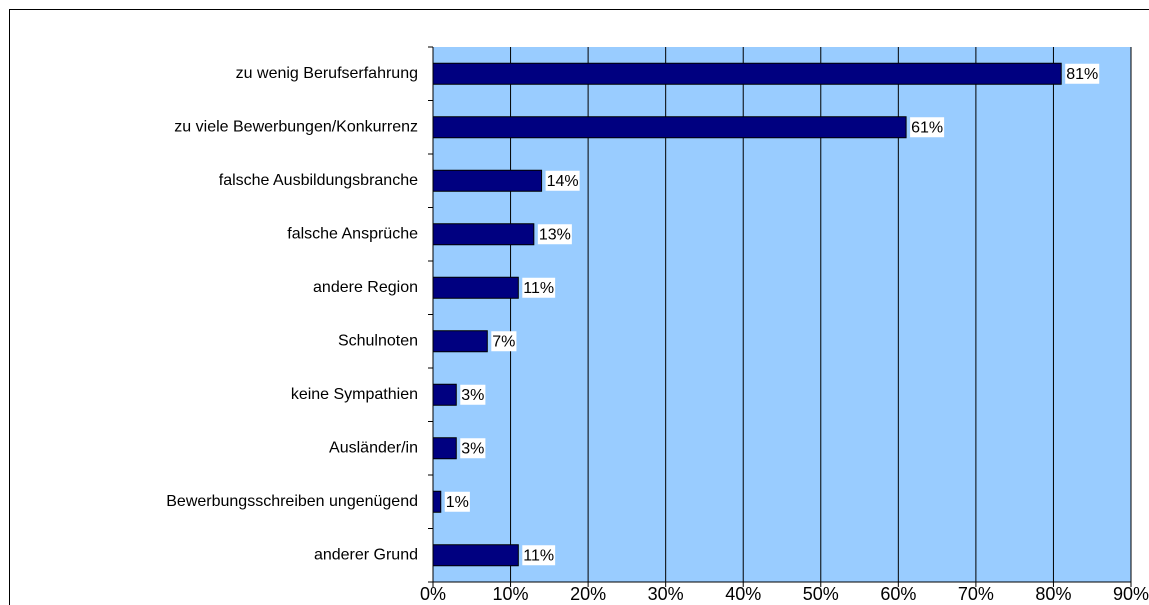 Image resolution: width=1149 pixels, height=605 pixels. I want to click on x-tick-label: 60%, so click(898, 594).